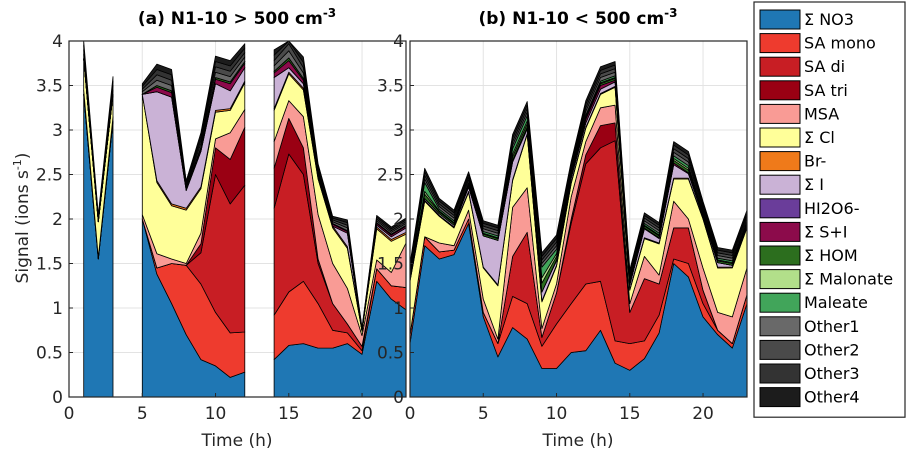 The image size is (907, 450). I want to click on legend-label: Σ HOM, so click(831, 255).